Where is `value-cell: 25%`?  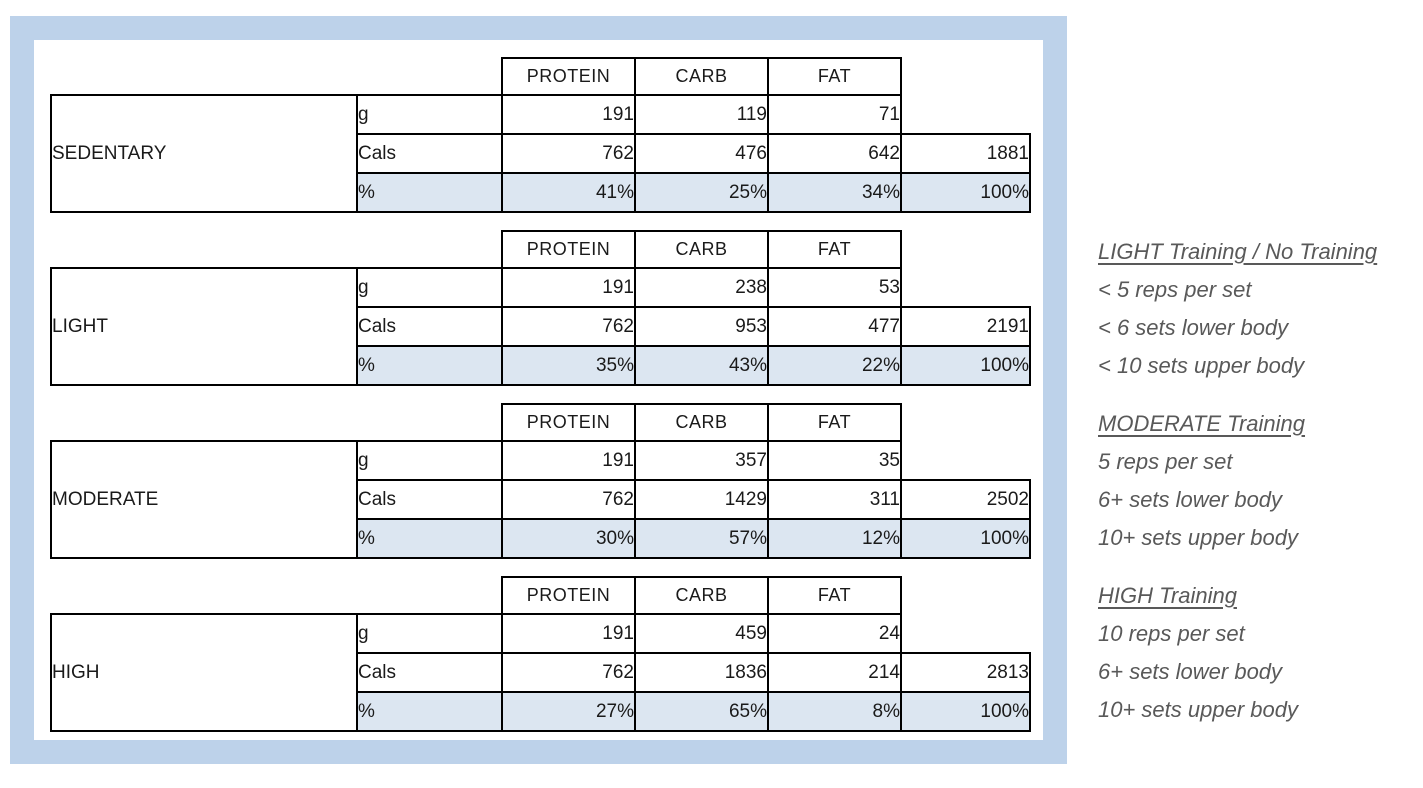 value-cell: 25% is located at coordinates (701, 192).